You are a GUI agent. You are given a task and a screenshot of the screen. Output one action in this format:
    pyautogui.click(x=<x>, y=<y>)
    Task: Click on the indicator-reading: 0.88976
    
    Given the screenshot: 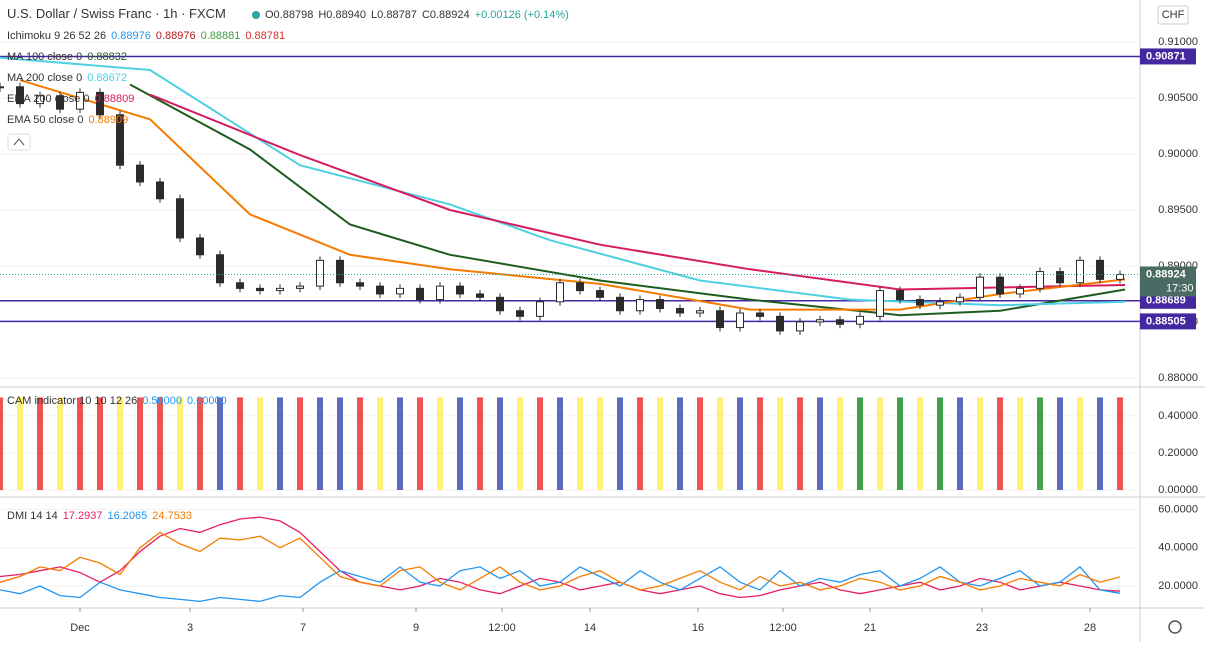 What is the action you would take?
    pyautogui.click(x=176, y=36)
    